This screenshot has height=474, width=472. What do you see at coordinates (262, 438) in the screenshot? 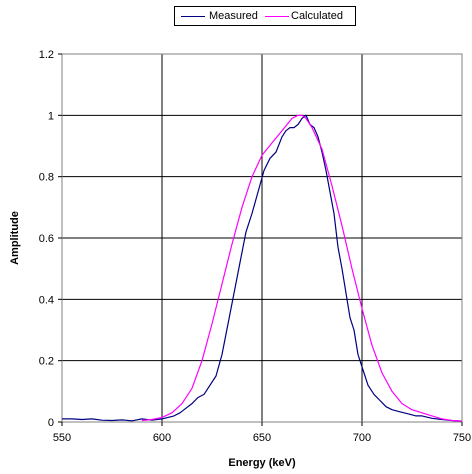
I see `x-tick-label: 650` at bounding box center [262, 438].